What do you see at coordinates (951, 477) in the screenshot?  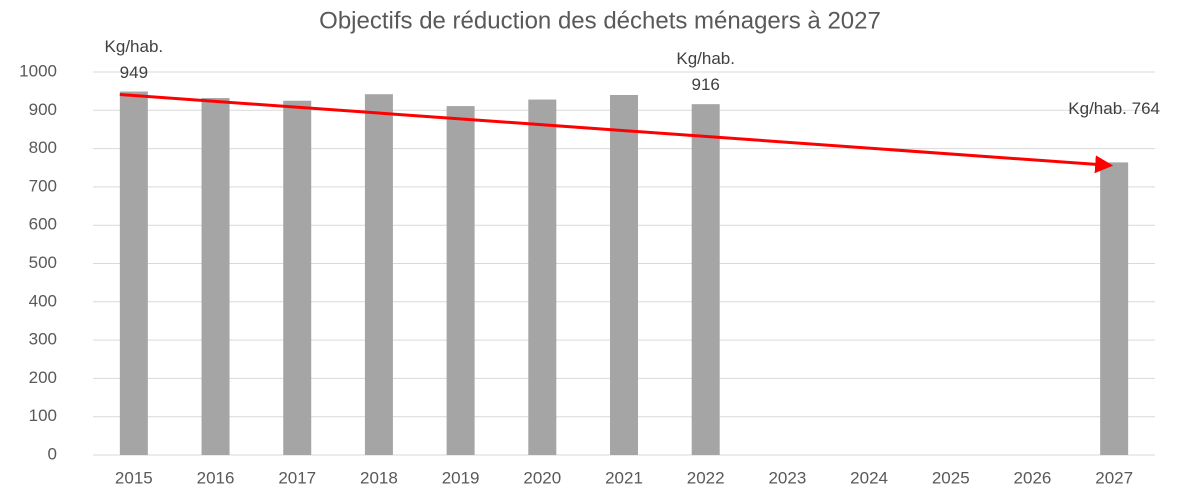 I see `x-tick-label: 2025` at bounding box center [951, 477].